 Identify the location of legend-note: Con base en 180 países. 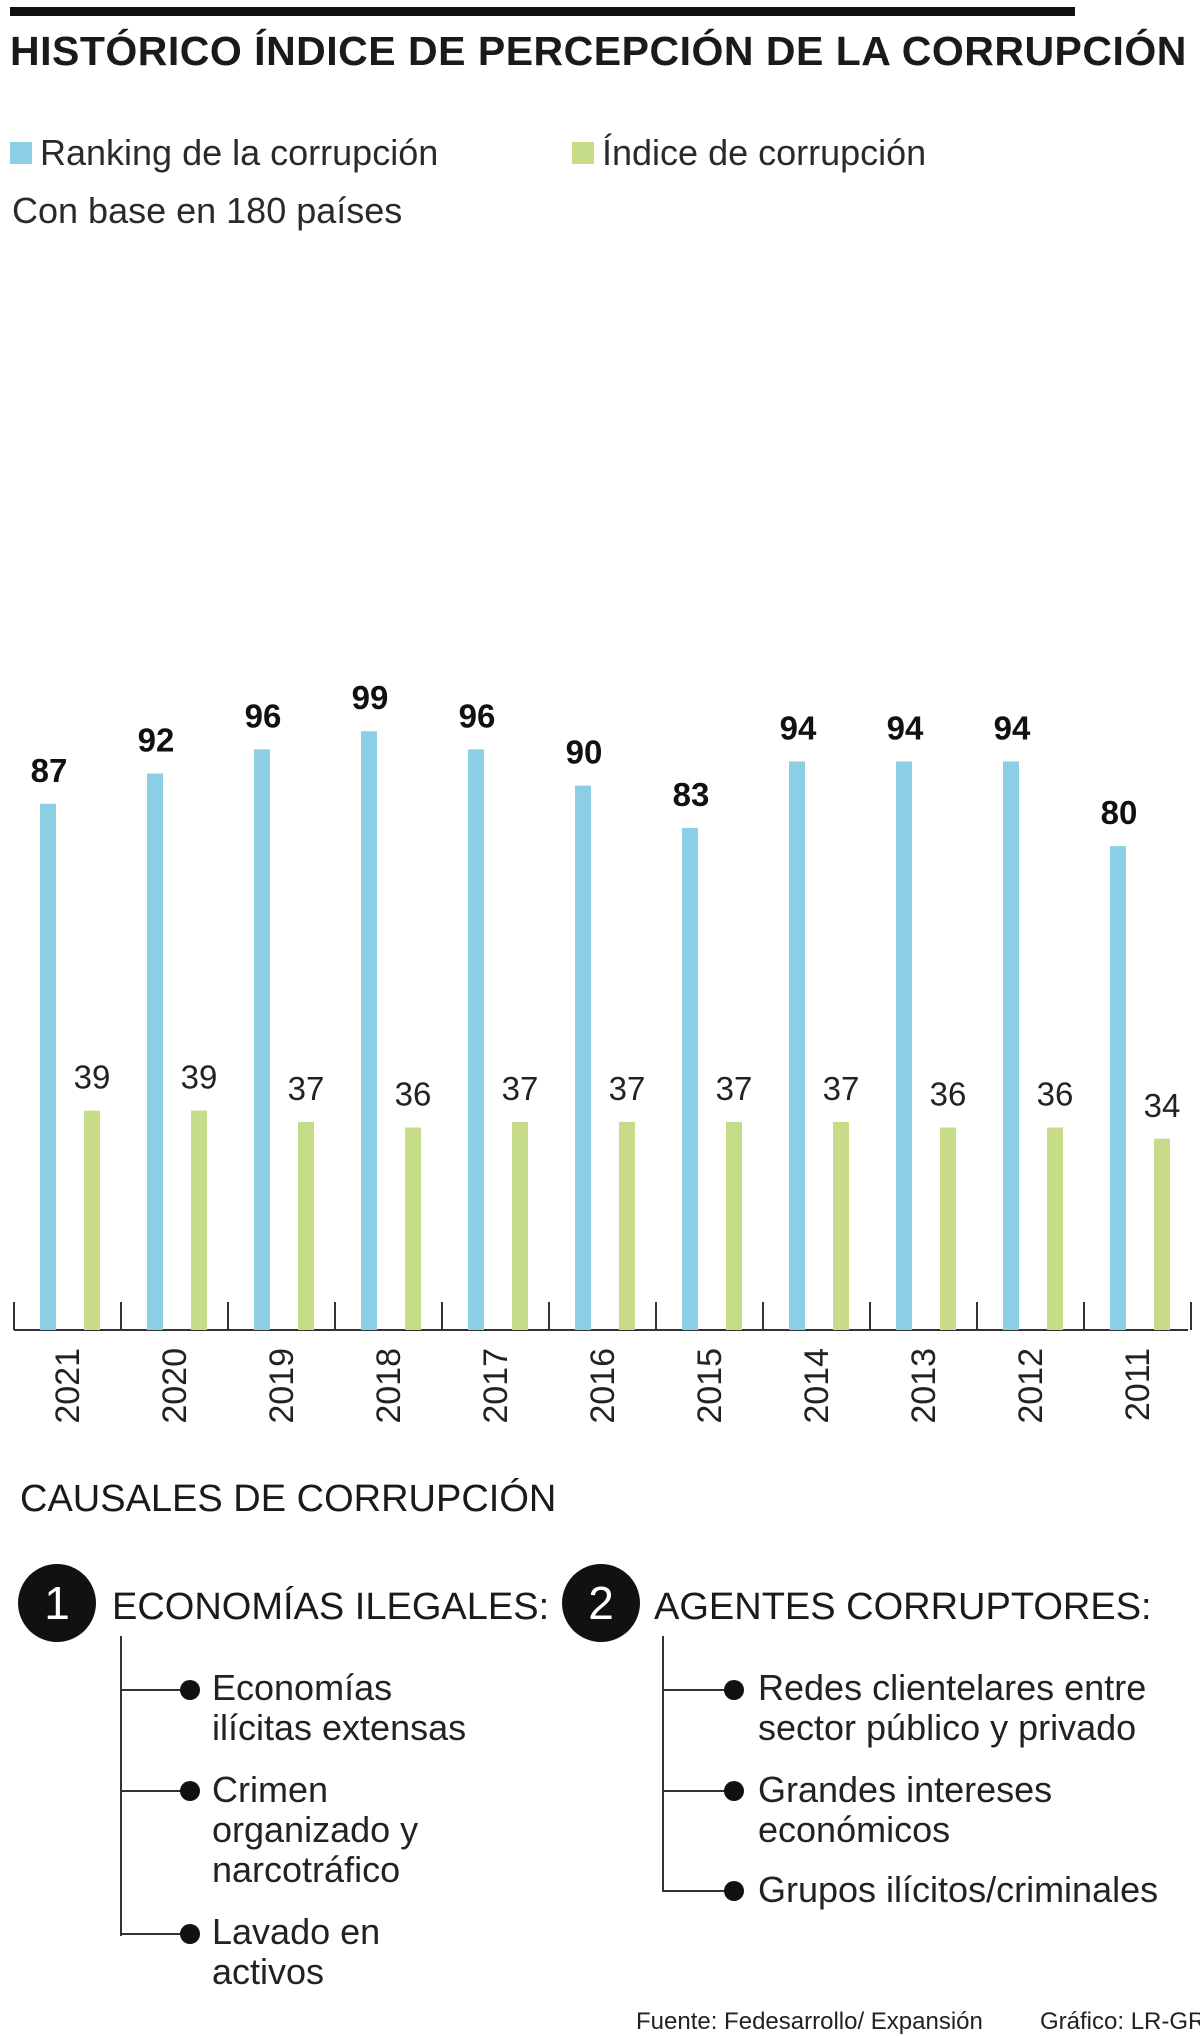
(207, 210).